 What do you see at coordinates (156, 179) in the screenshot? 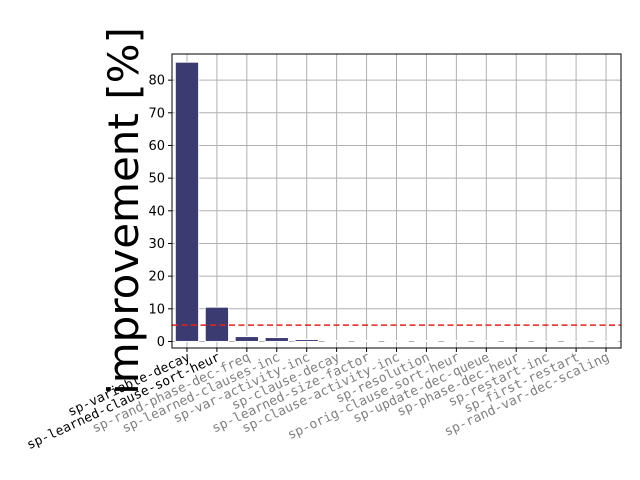
I see `y-tick-label: 50` at bounding box center [156, 179].